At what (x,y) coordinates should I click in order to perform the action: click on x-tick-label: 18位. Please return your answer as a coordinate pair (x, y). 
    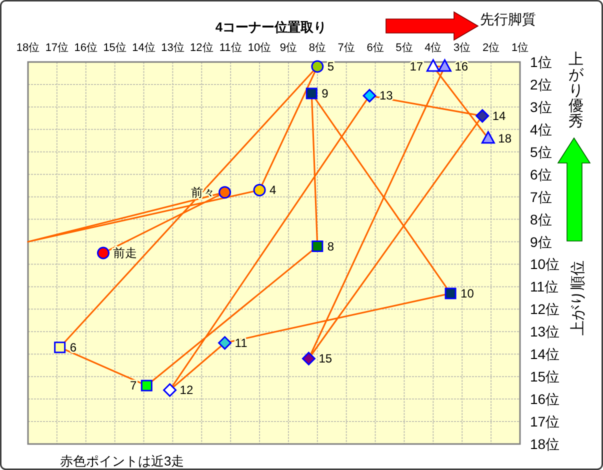
    Looking at the image, I should click on (28, 48).